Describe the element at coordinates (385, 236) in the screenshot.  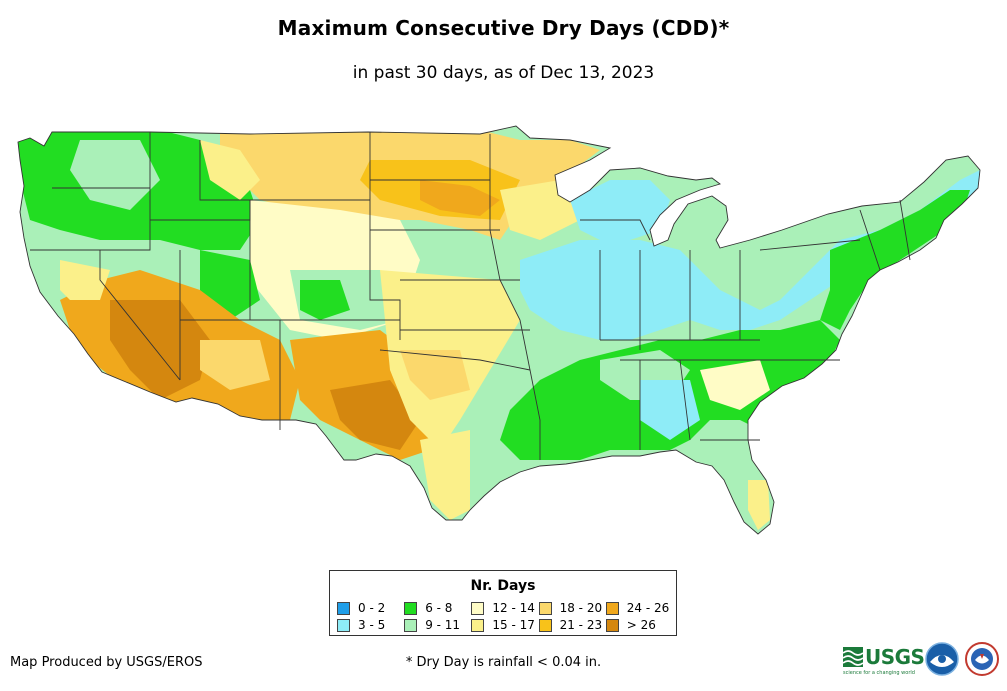
I see `boundary-dakotas-co` at that location.